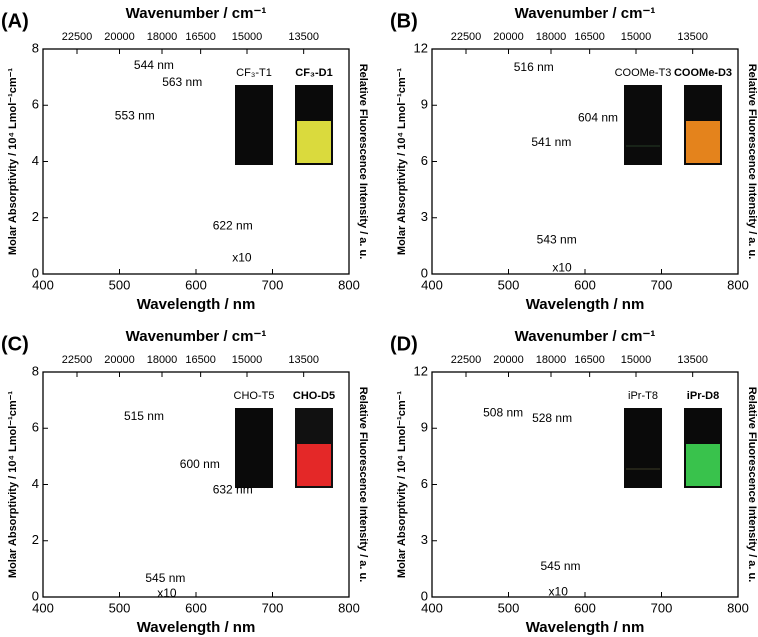 The height and width of the screenshot is (637, 758). Describe the element at coordinates (15, 21) in the screenshot. I see `panel-label: (A)` at that location.